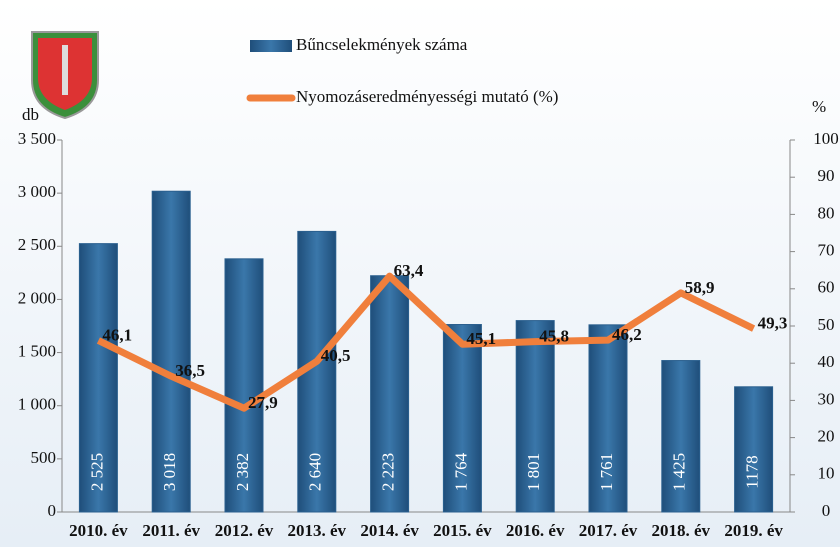  I want to click on bar-value-label: 2 382, so click(242, 472).